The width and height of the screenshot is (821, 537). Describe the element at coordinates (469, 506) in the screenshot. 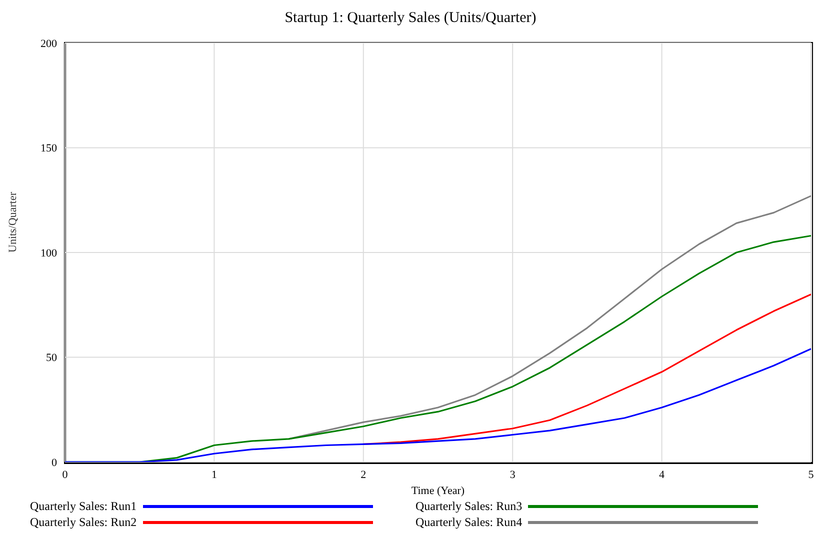

I see `legend-label: Quarterly Sales: Run3` at that location.